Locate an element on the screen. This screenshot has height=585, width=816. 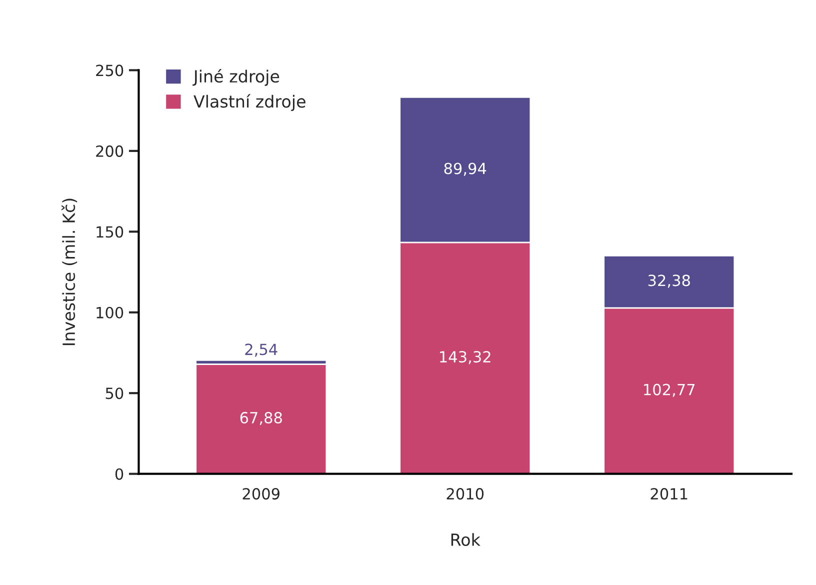
data-label: 102,77 is located at coordinates (669, 390).